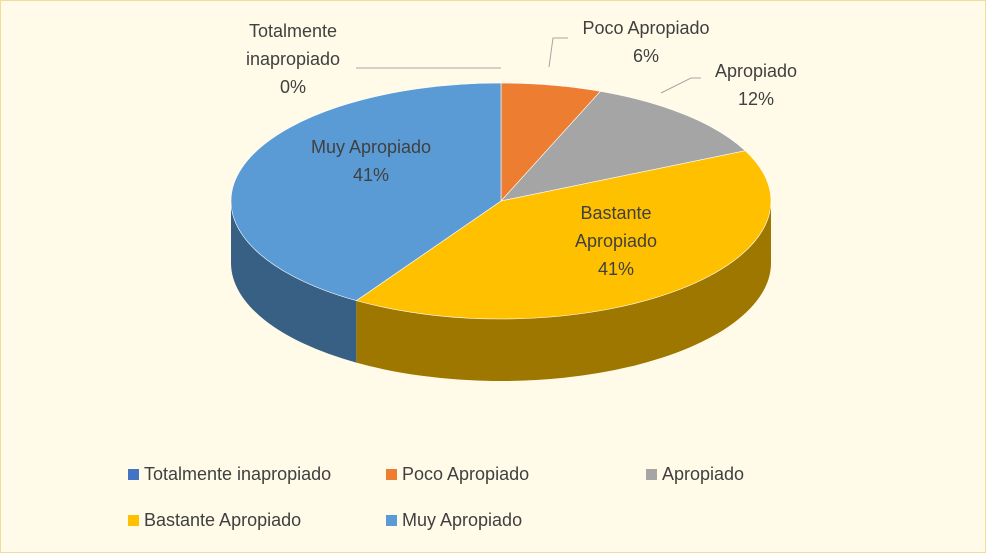  I want to click on data-label-value: 0%, so click(292, 87).